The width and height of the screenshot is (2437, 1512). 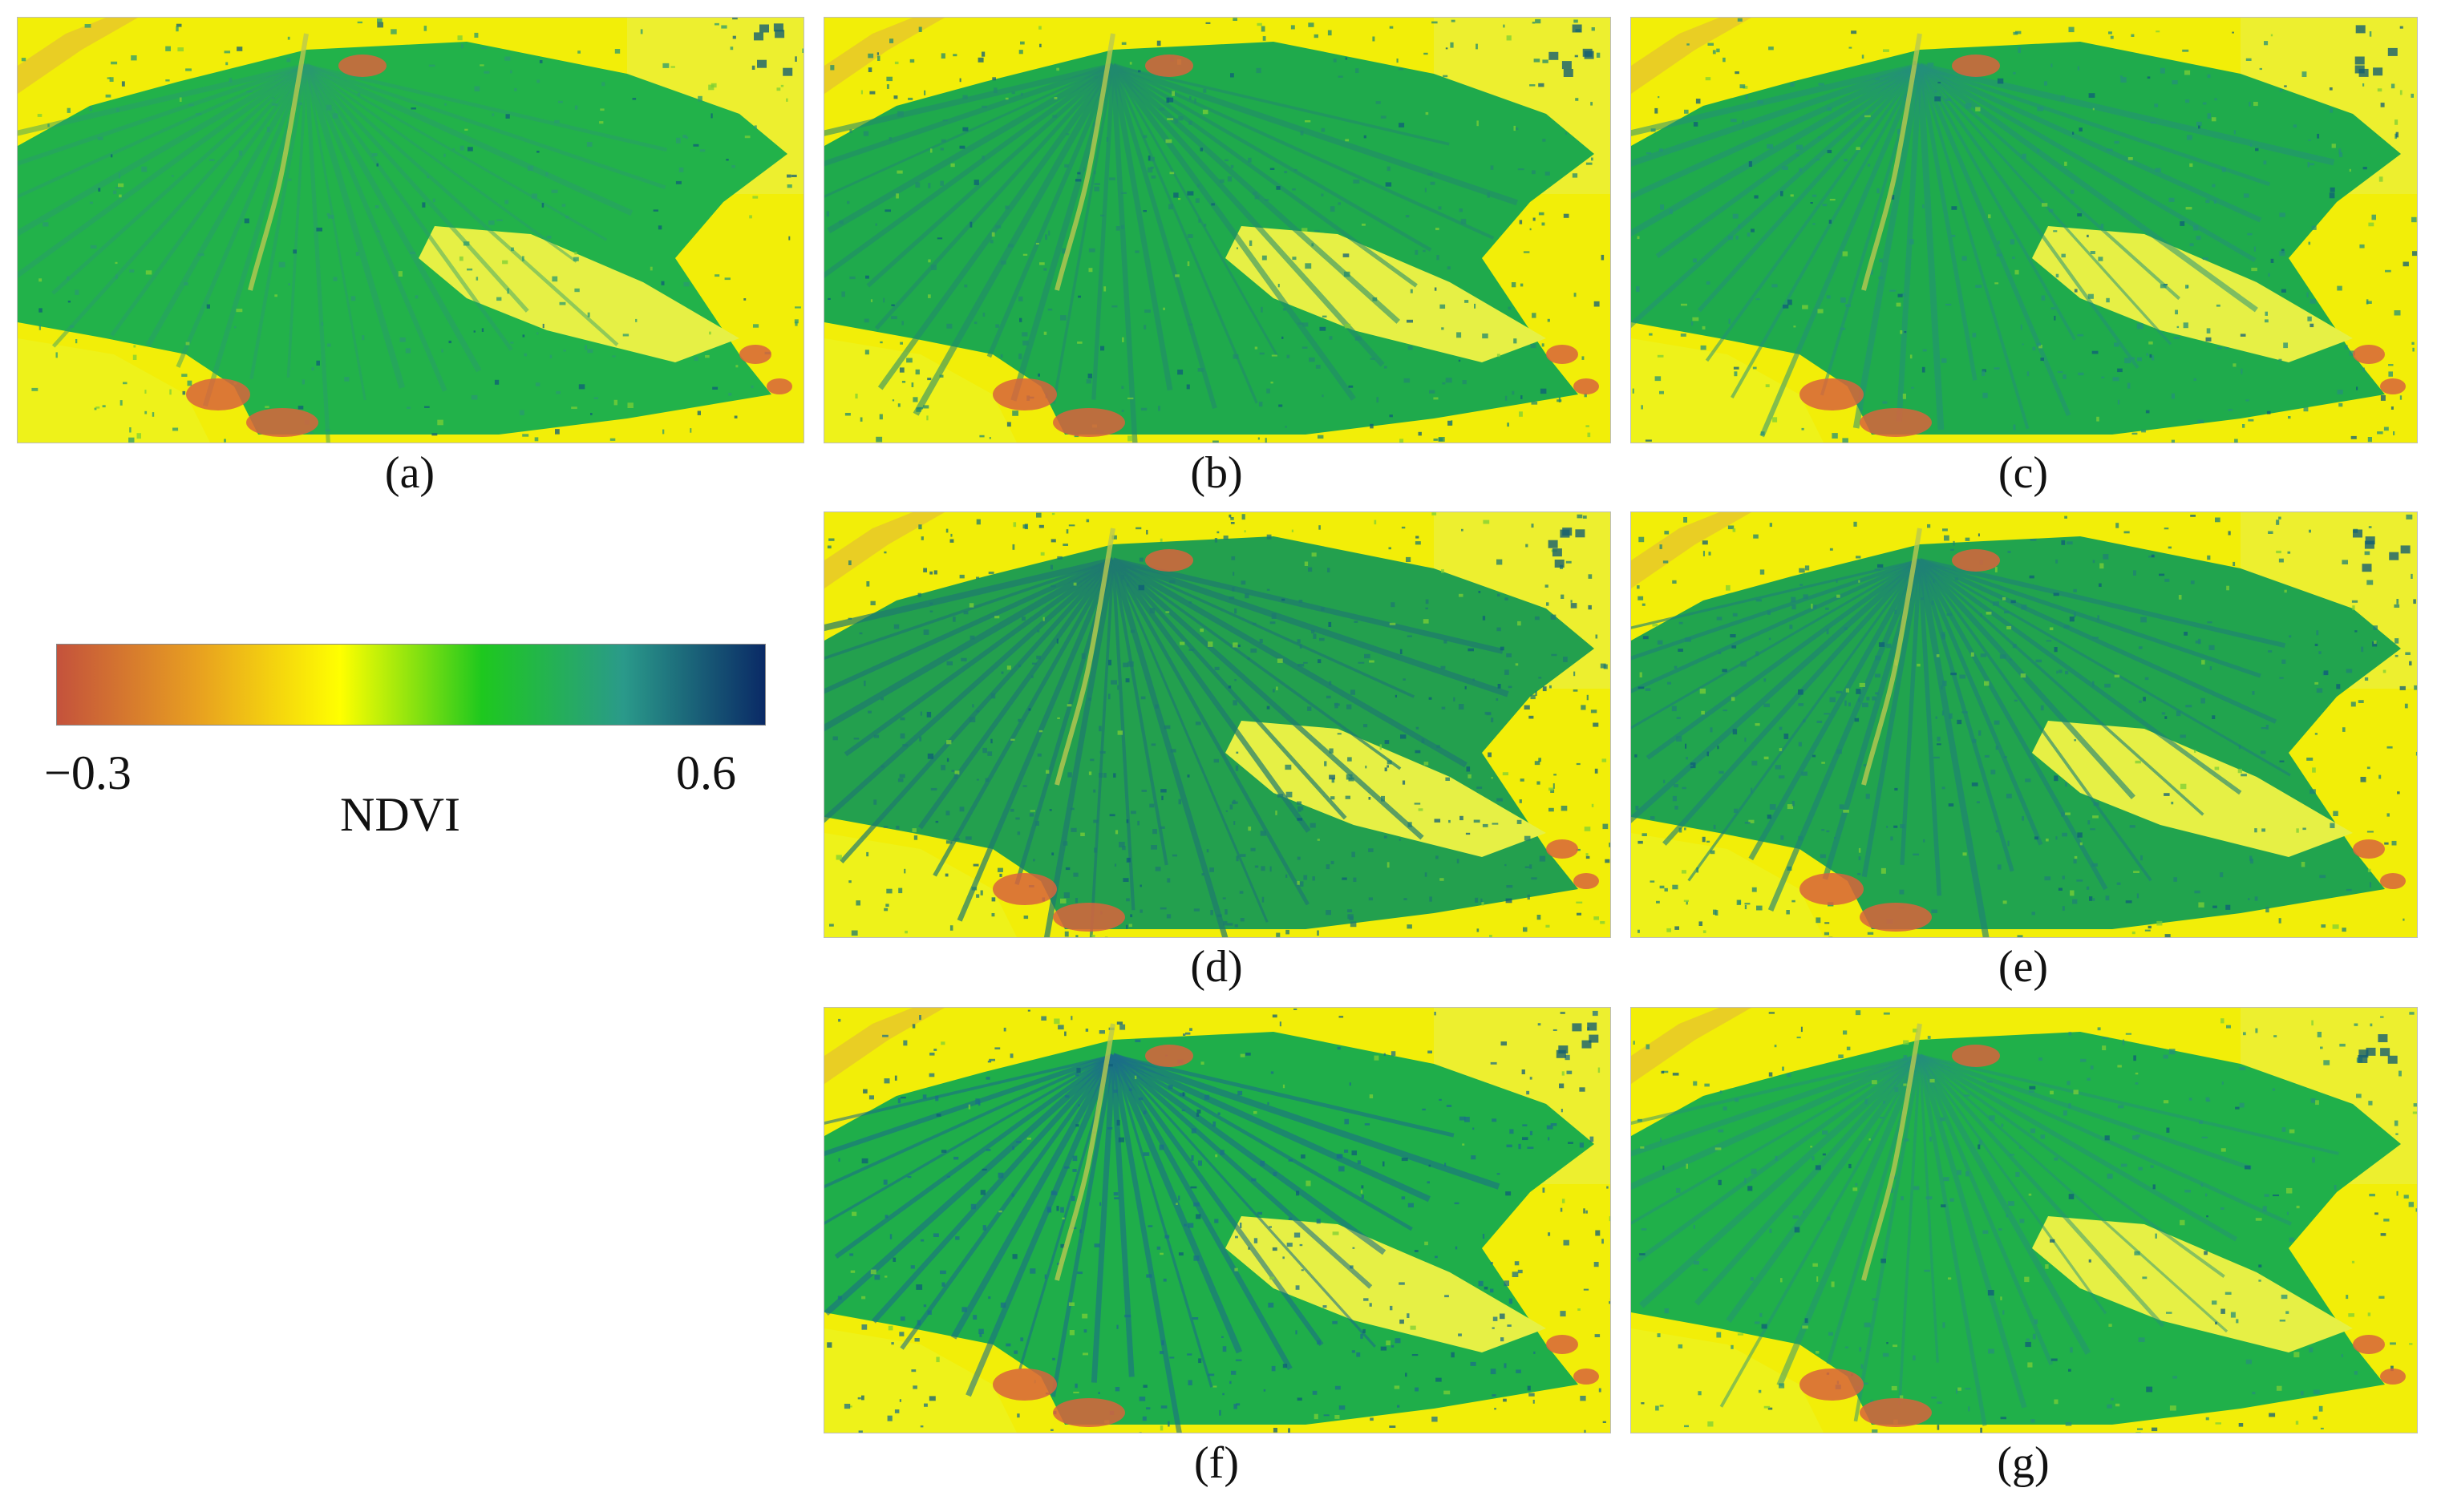 I want to click on ndvi-map-g, so click(x=2024, y=1220).